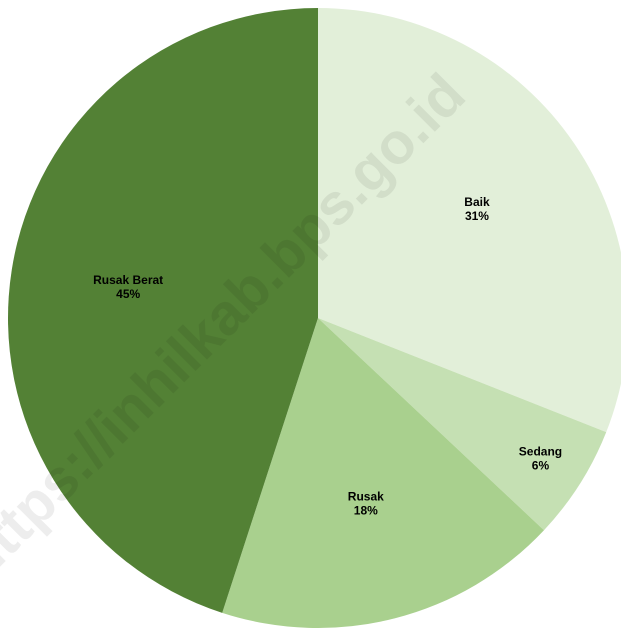 This screenshot has height=628, width=621. I want to click on slice-value: 45%, so click(128, 294).